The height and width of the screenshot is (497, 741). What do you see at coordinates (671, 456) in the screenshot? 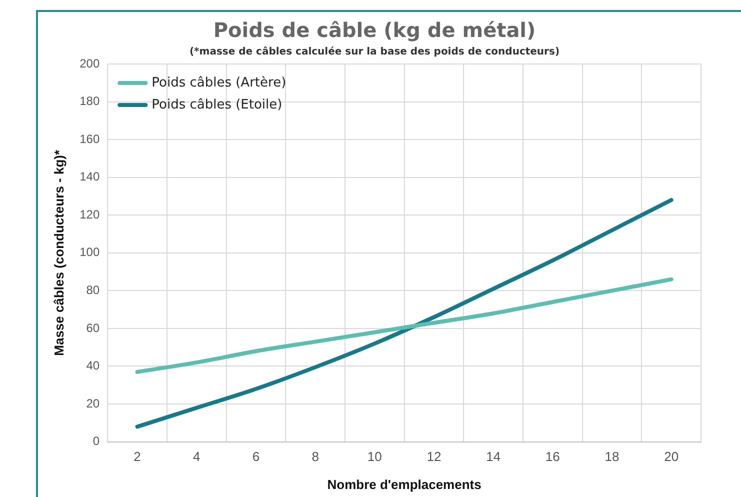
I see `x-tick-label: 20` at bounding box center [671, 456].